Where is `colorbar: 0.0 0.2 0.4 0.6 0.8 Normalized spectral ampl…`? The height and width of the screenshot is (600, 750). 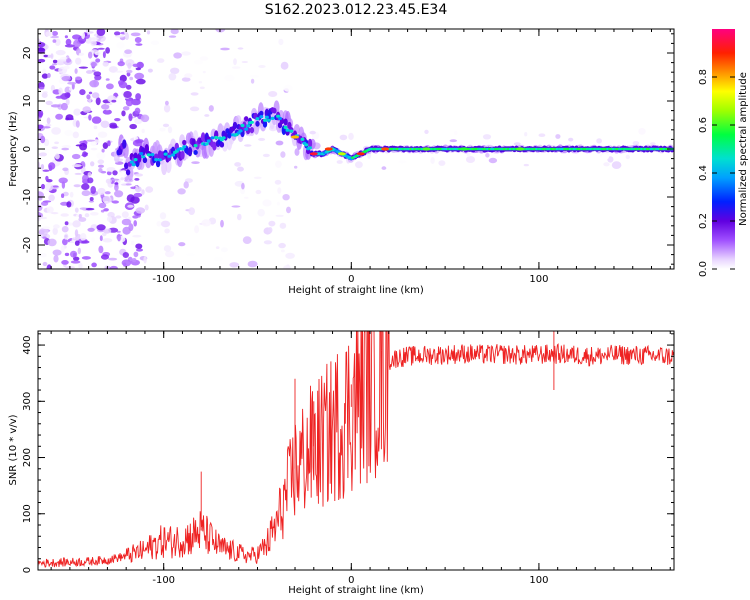 colorbar: 0.0 0.2 0.4 0.6 0.8 Normalized spectral ampl… is located at coordinates (723, 153).